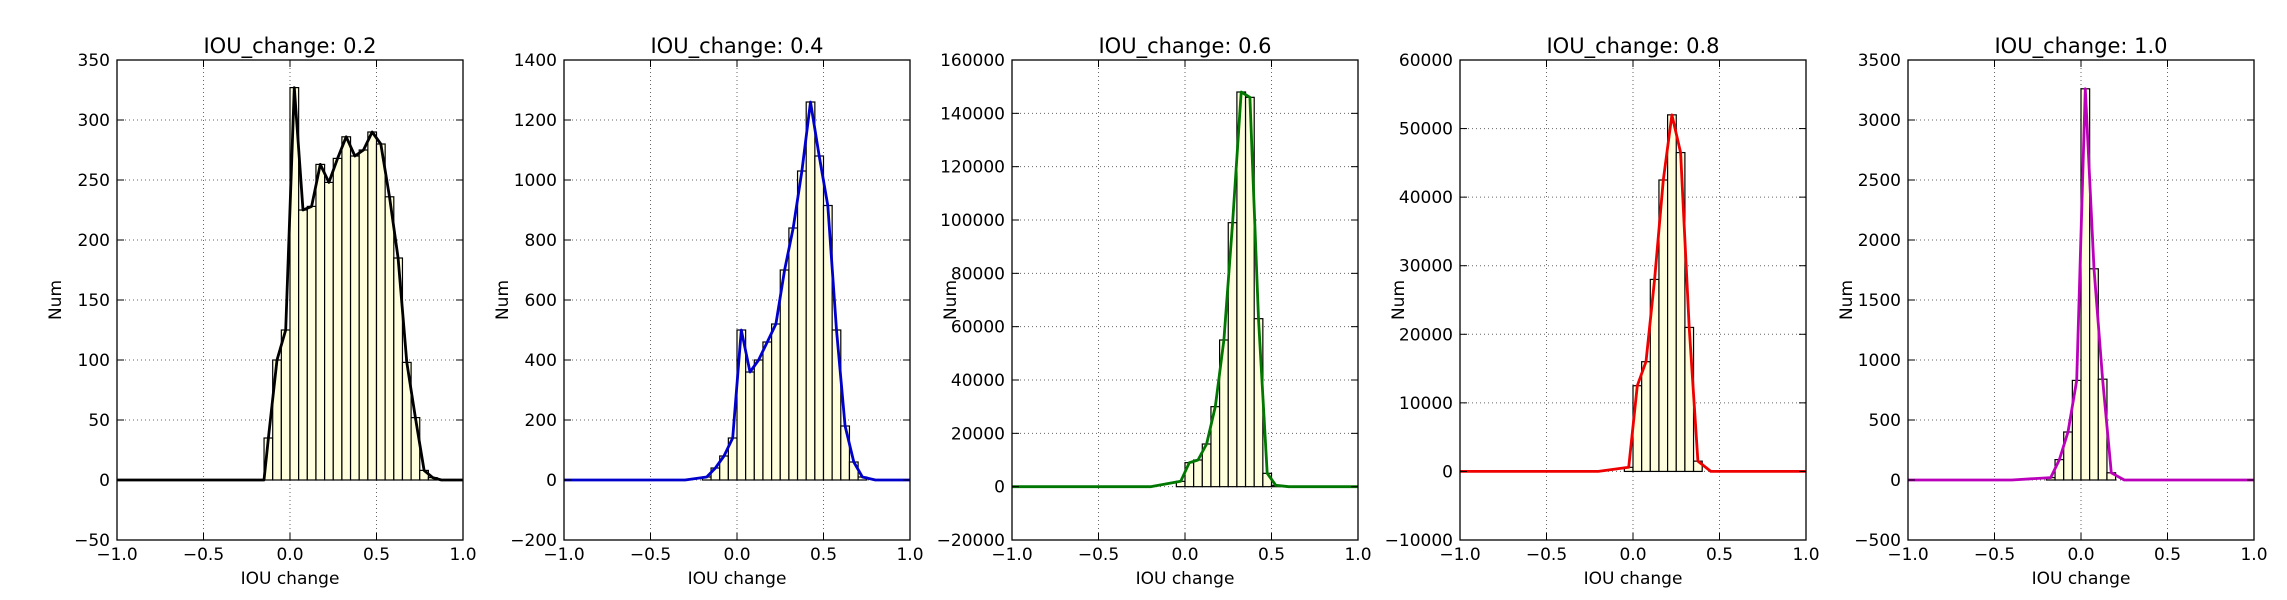 The height and width of the screenshot is (600, 2287). Describe the element at coordinates (978, 274) in the screenshot. I see `y-tick-label: 80000` at that location.